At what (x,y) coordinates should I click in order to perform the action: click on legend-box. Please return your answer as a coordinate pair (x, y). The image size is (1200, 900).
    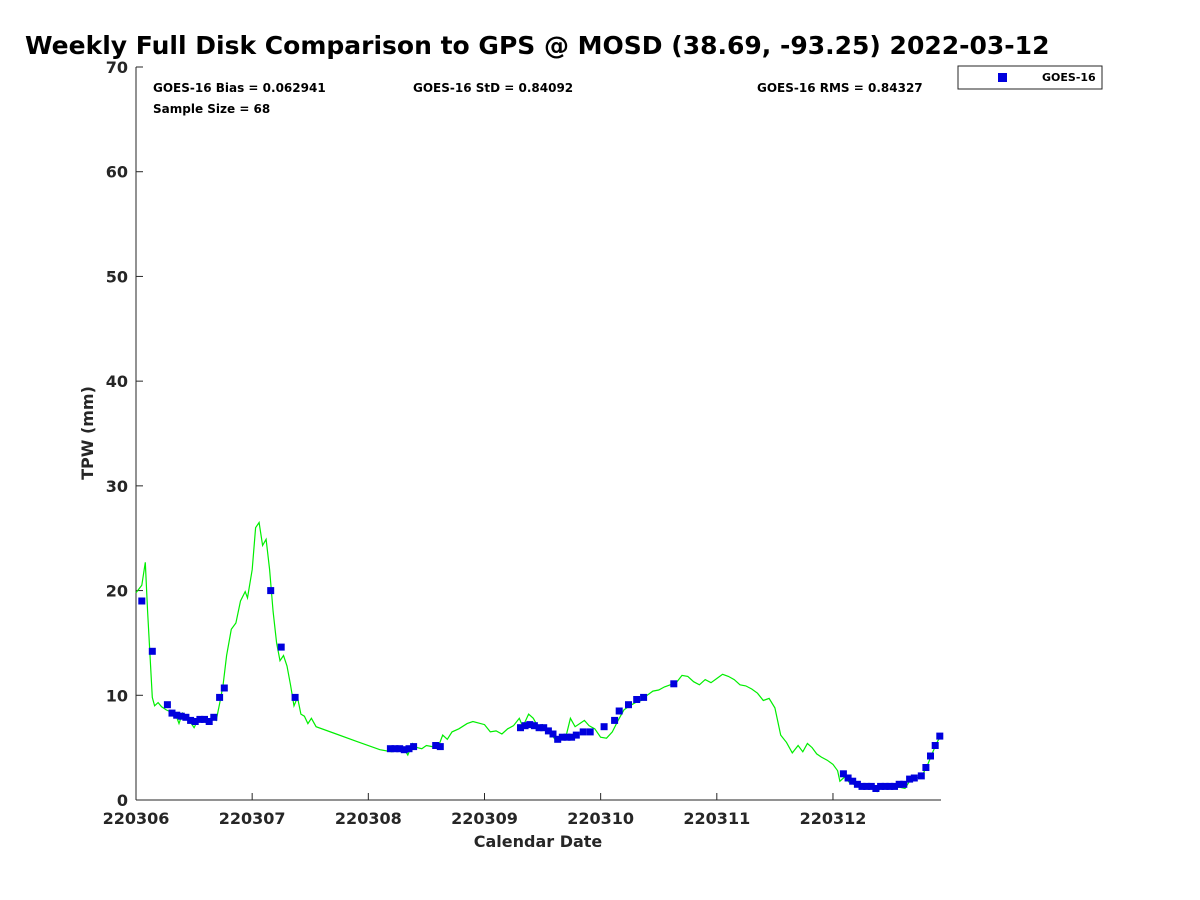
    Looking at the image, I should click on (1030, 77).